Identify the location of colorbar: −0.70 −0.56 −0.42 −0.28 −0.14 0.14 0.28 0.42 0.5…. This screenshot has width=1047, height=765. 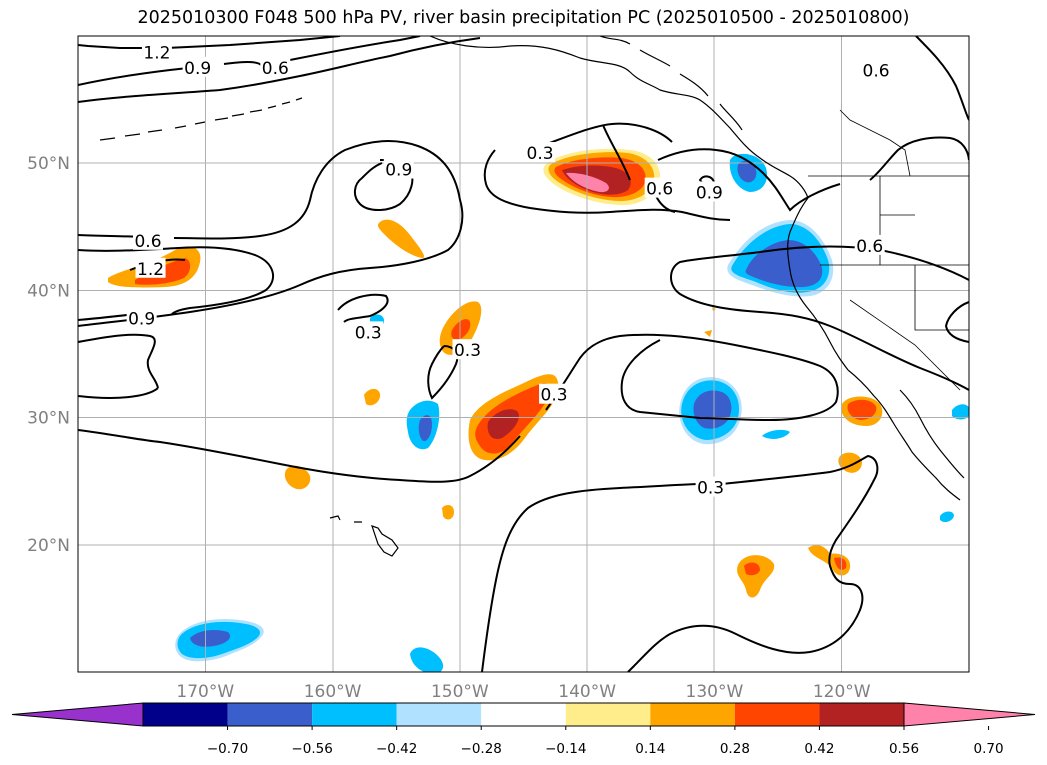
(523, 729).